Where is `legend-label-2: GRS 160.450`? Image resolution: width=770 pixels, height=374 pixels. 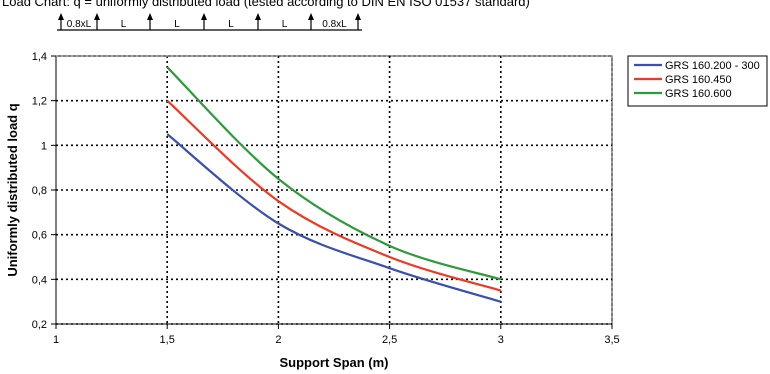
legend-label-2: GRS 160.450 is located at coordinates (698, 80).